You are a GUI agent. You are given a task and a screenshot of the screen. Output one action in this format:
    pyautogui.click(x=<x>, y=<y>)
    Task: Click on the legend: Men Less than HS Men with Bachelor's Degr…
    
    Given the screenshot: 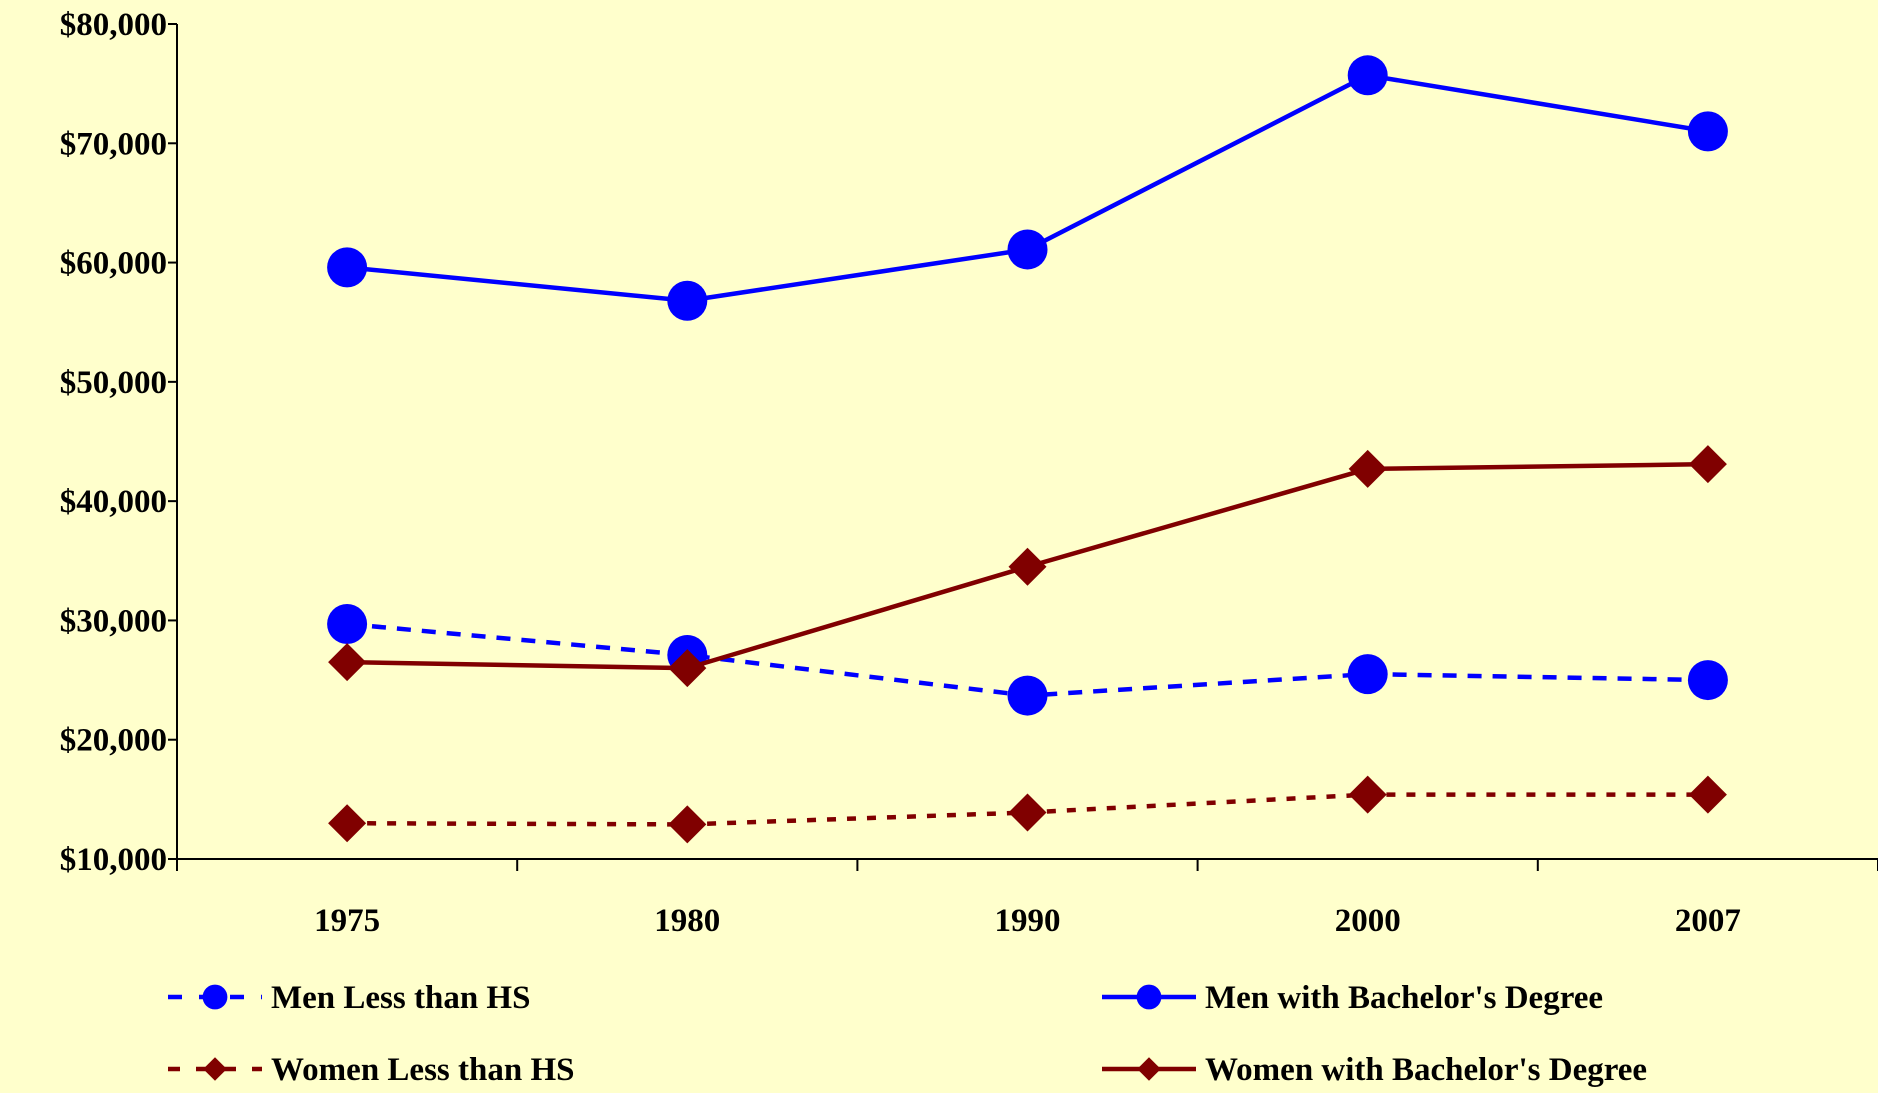 What is the action you would take?
    pyautogui.click(x=907, y=1034)
    